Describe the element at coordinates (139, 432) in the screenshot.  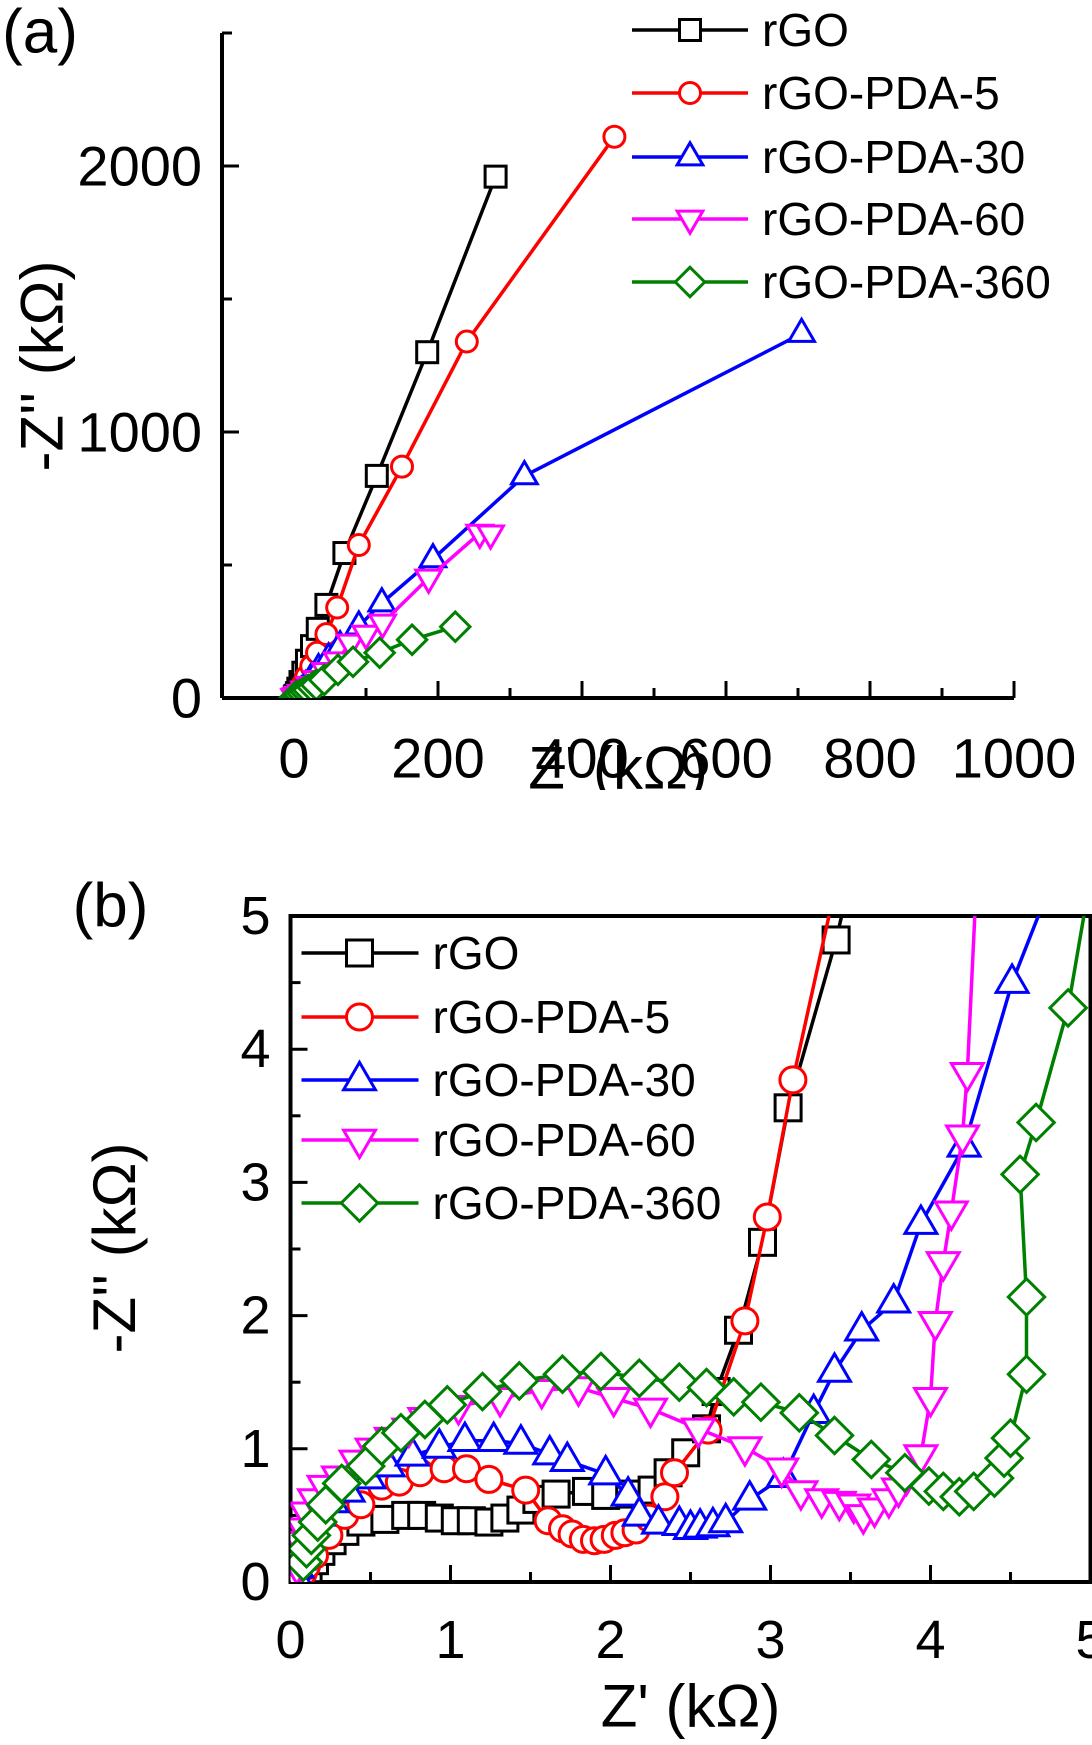
I see `y-tick-label: 1000` at that location.